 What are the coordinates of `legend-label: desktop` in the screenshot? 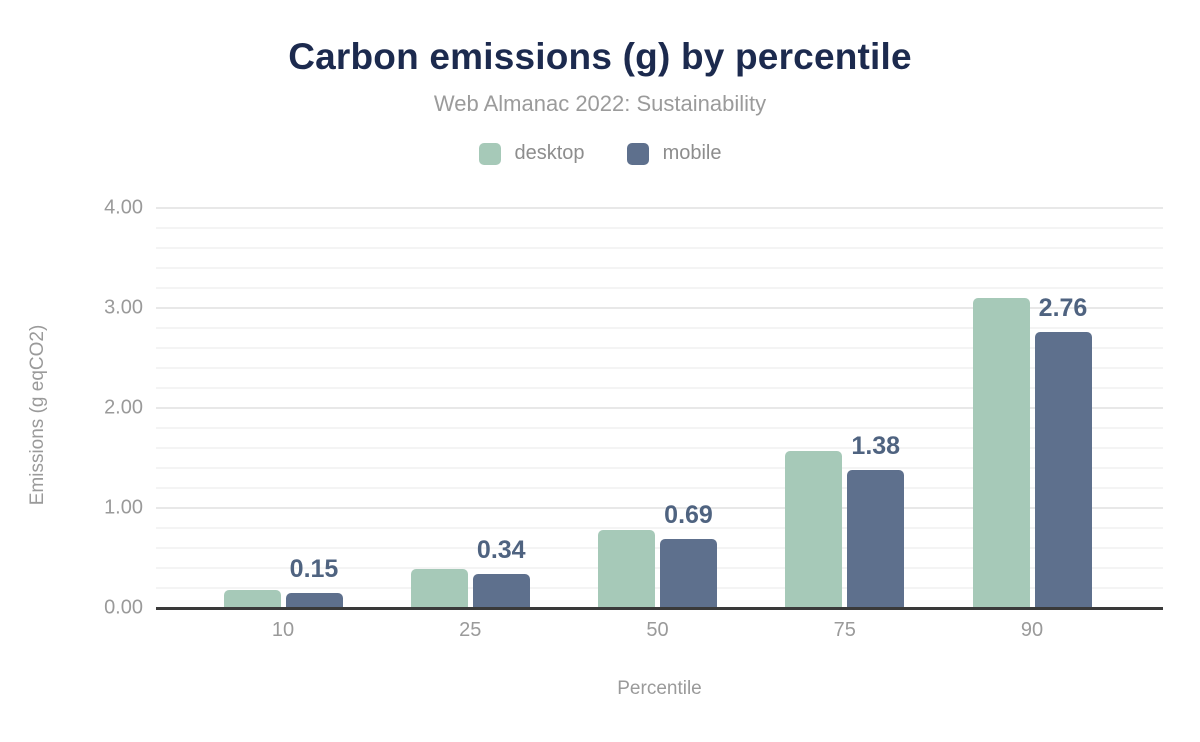 It's located at (549, 153).